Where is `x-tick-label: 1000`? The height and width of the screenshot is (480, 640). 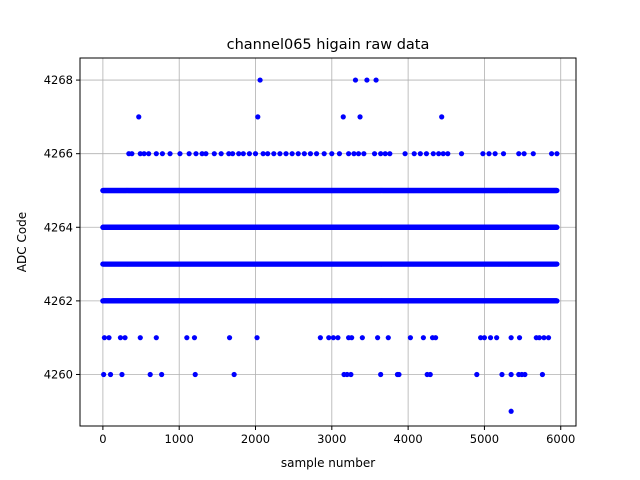
x-tick-label: 1000 is located at coordinates (179, 439).